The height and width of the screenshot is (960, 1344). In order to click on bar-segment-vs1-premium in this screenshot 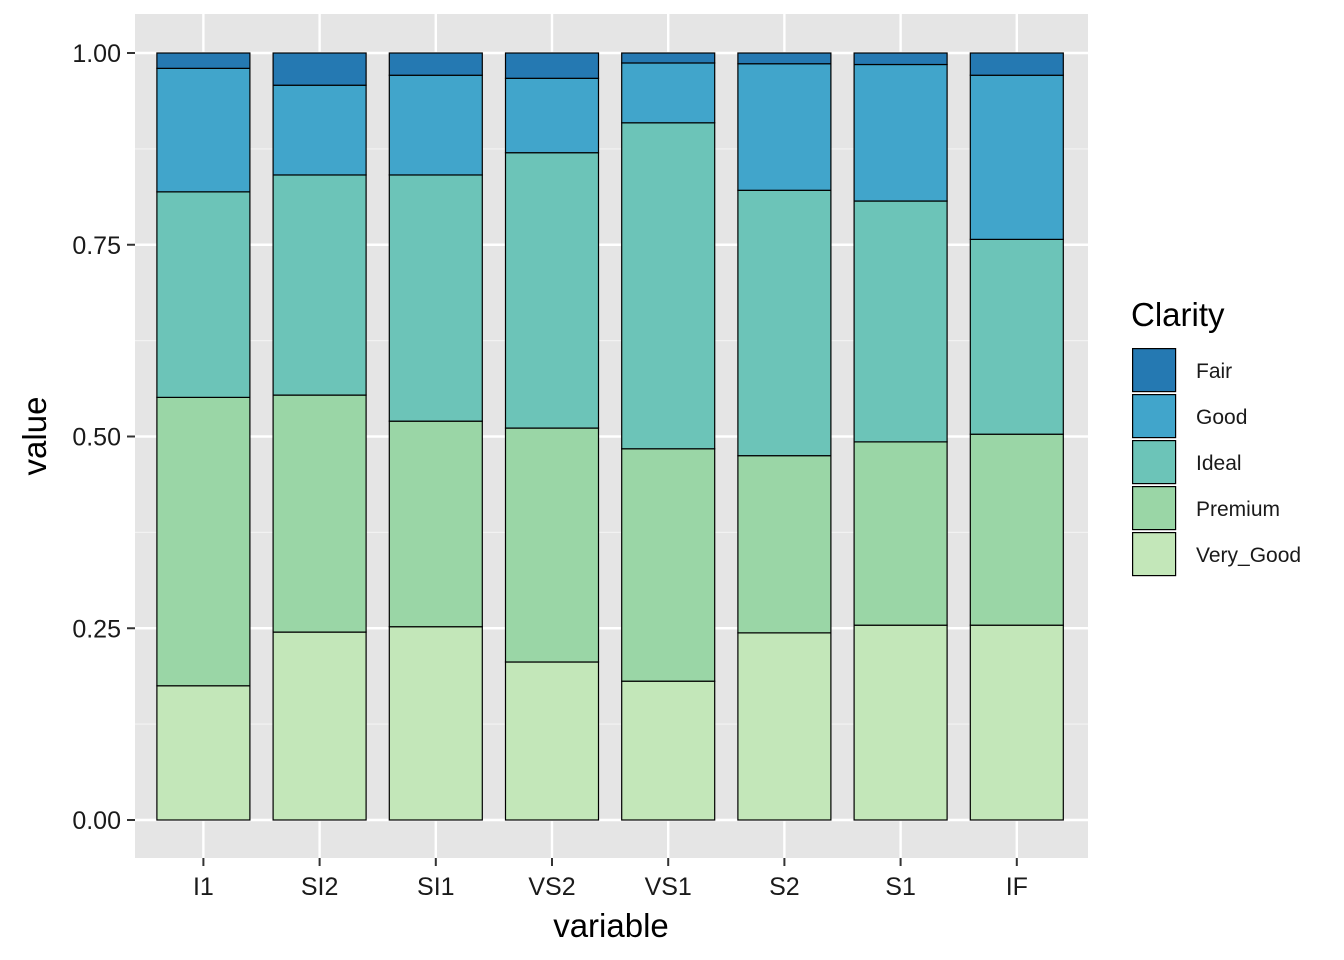, I will do `click(668, 565)`.